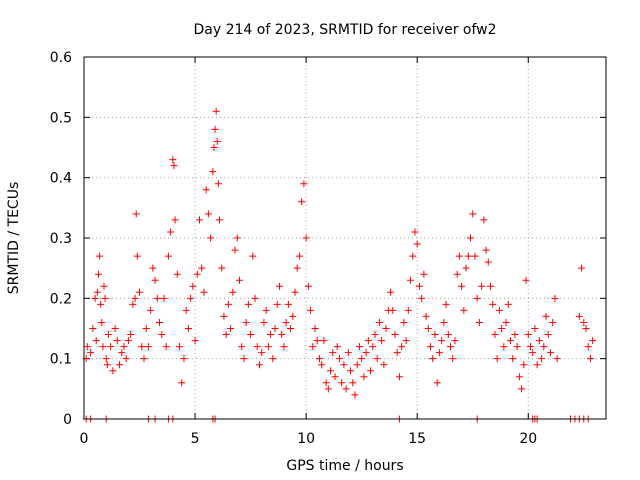 This screenshot has height=480, width=640. Describe the element at coordinates (528, 439) in the screenshot. I see `x-tick-label: 20` at that location.